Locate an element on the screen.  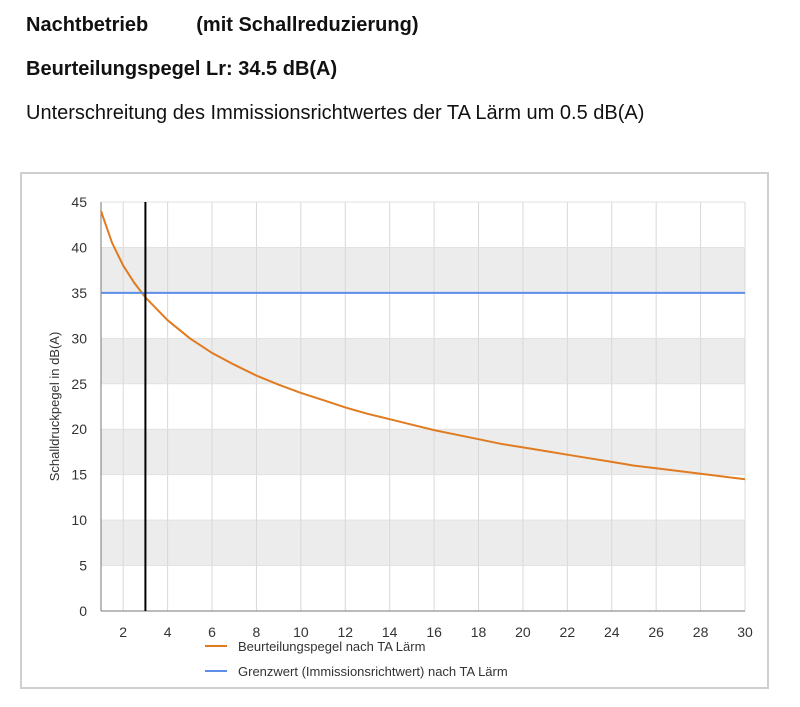
x-tick-label: 22 is located at coordinates (568, 632).